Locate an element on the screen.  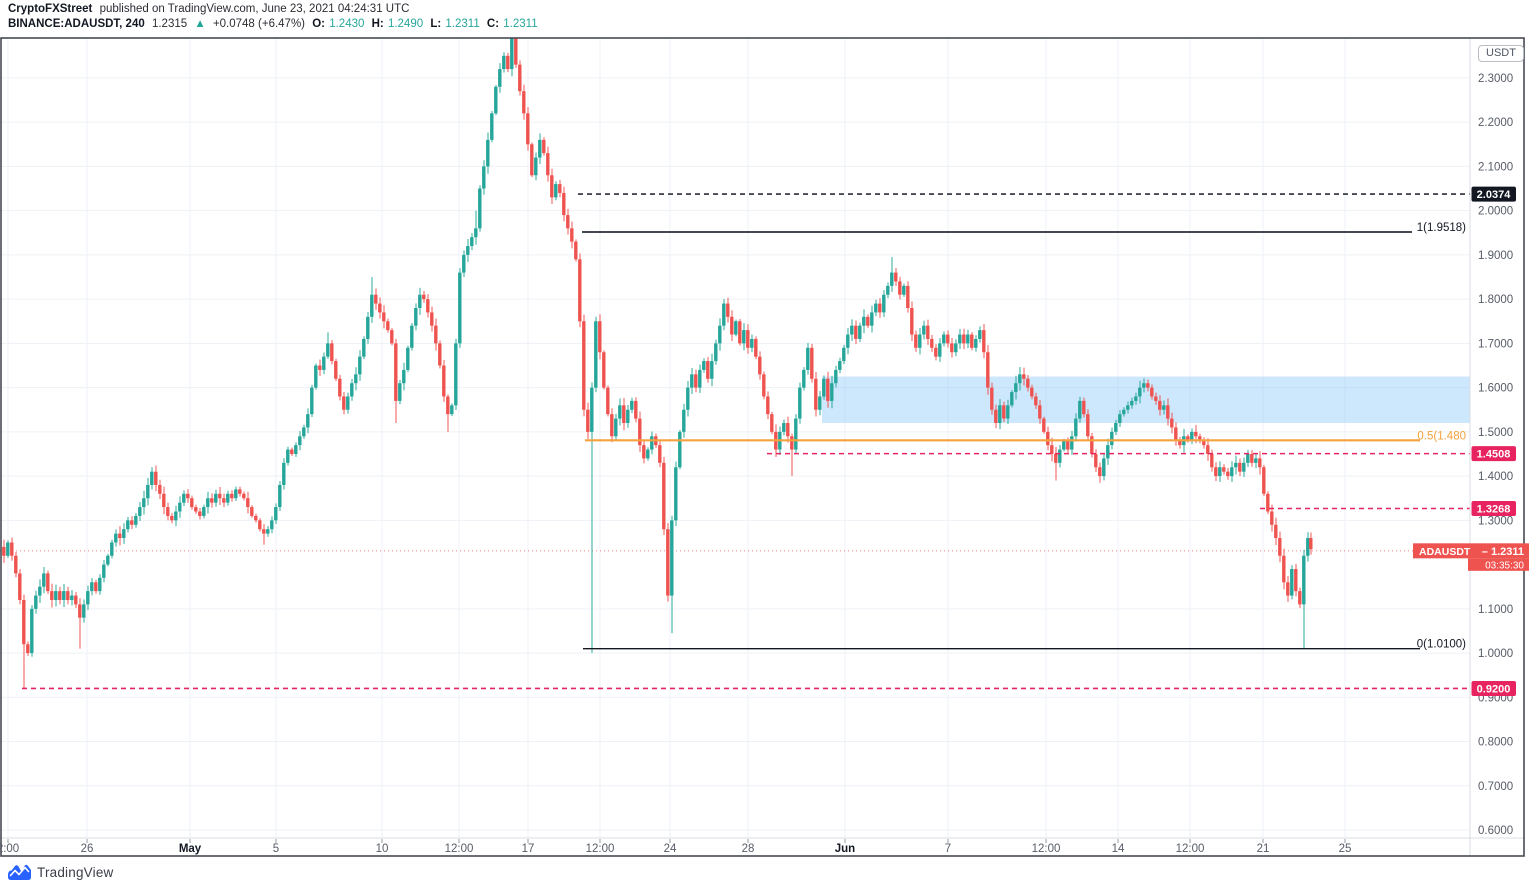
price-tick-label: 1.3000 is located at coordinates (1495, 521).